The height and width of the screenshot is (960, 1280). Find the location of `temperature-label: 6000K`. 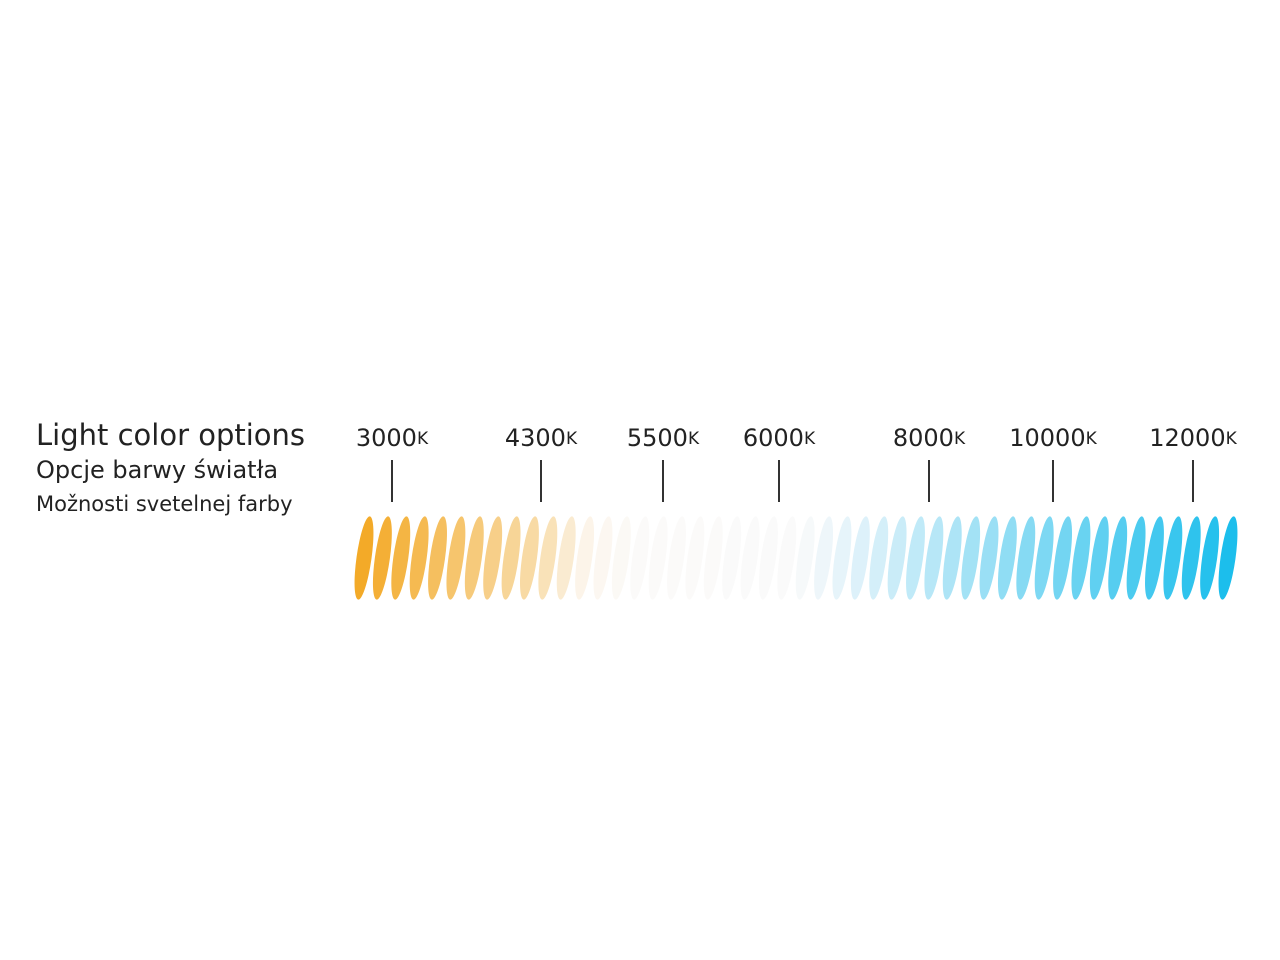

temperature-label: 6000K is located at coordinates (779, 438).